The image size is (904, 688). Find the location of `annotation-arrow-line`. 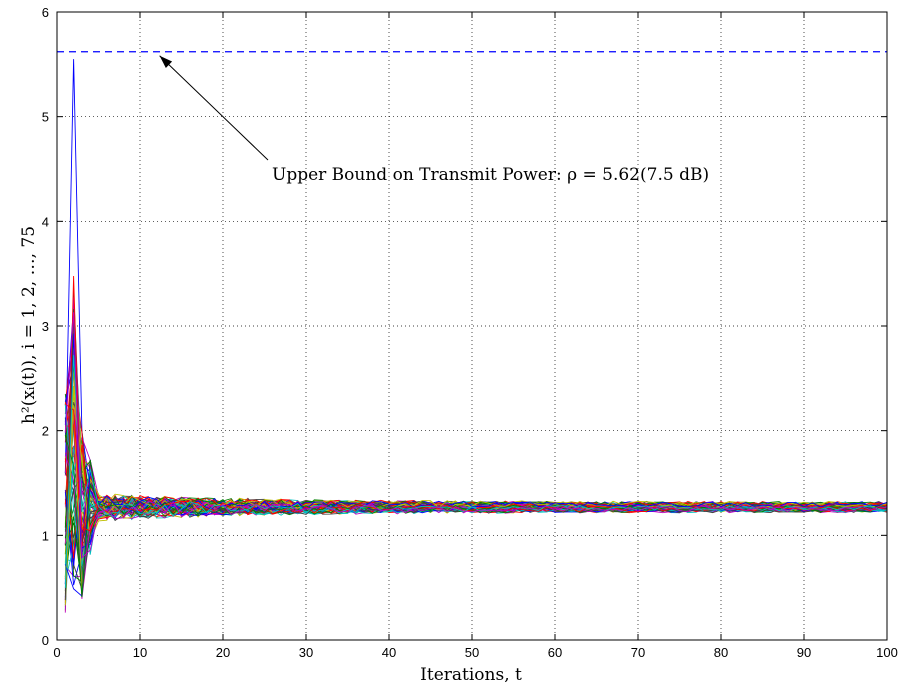

annotation-arrow-line is located at coordinates (214, 108).